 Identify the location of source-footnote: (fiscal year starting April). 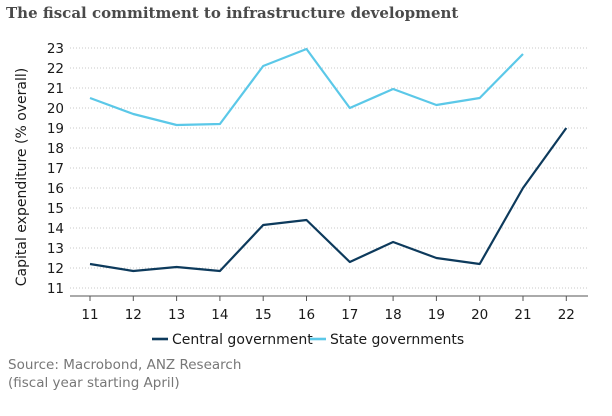
(94, 383).